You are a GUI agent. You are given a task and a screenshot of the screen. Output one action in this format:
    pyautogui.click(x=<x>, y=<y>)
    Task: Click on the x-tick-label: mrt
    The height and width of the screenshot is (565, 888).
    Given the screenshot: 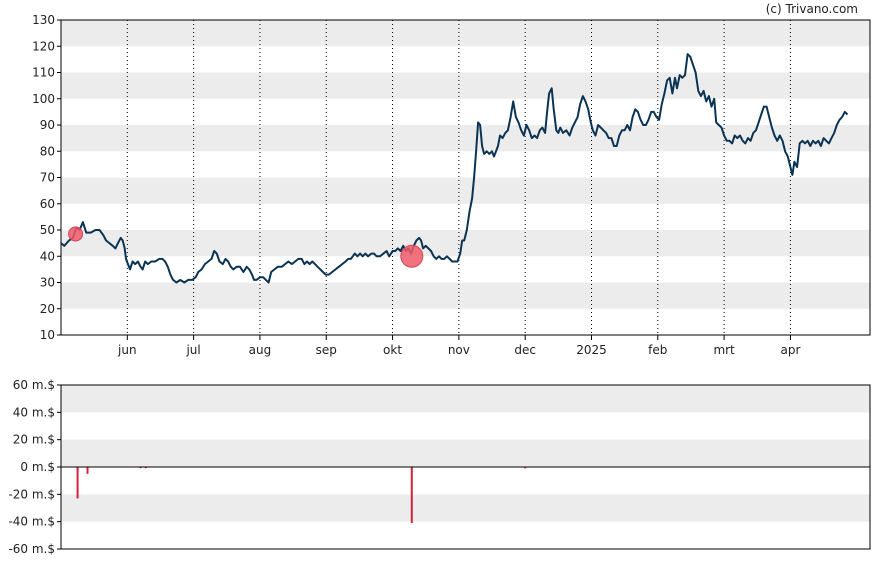 What is the action you would take?
    pyautogui.click(x=724, y=350)
    